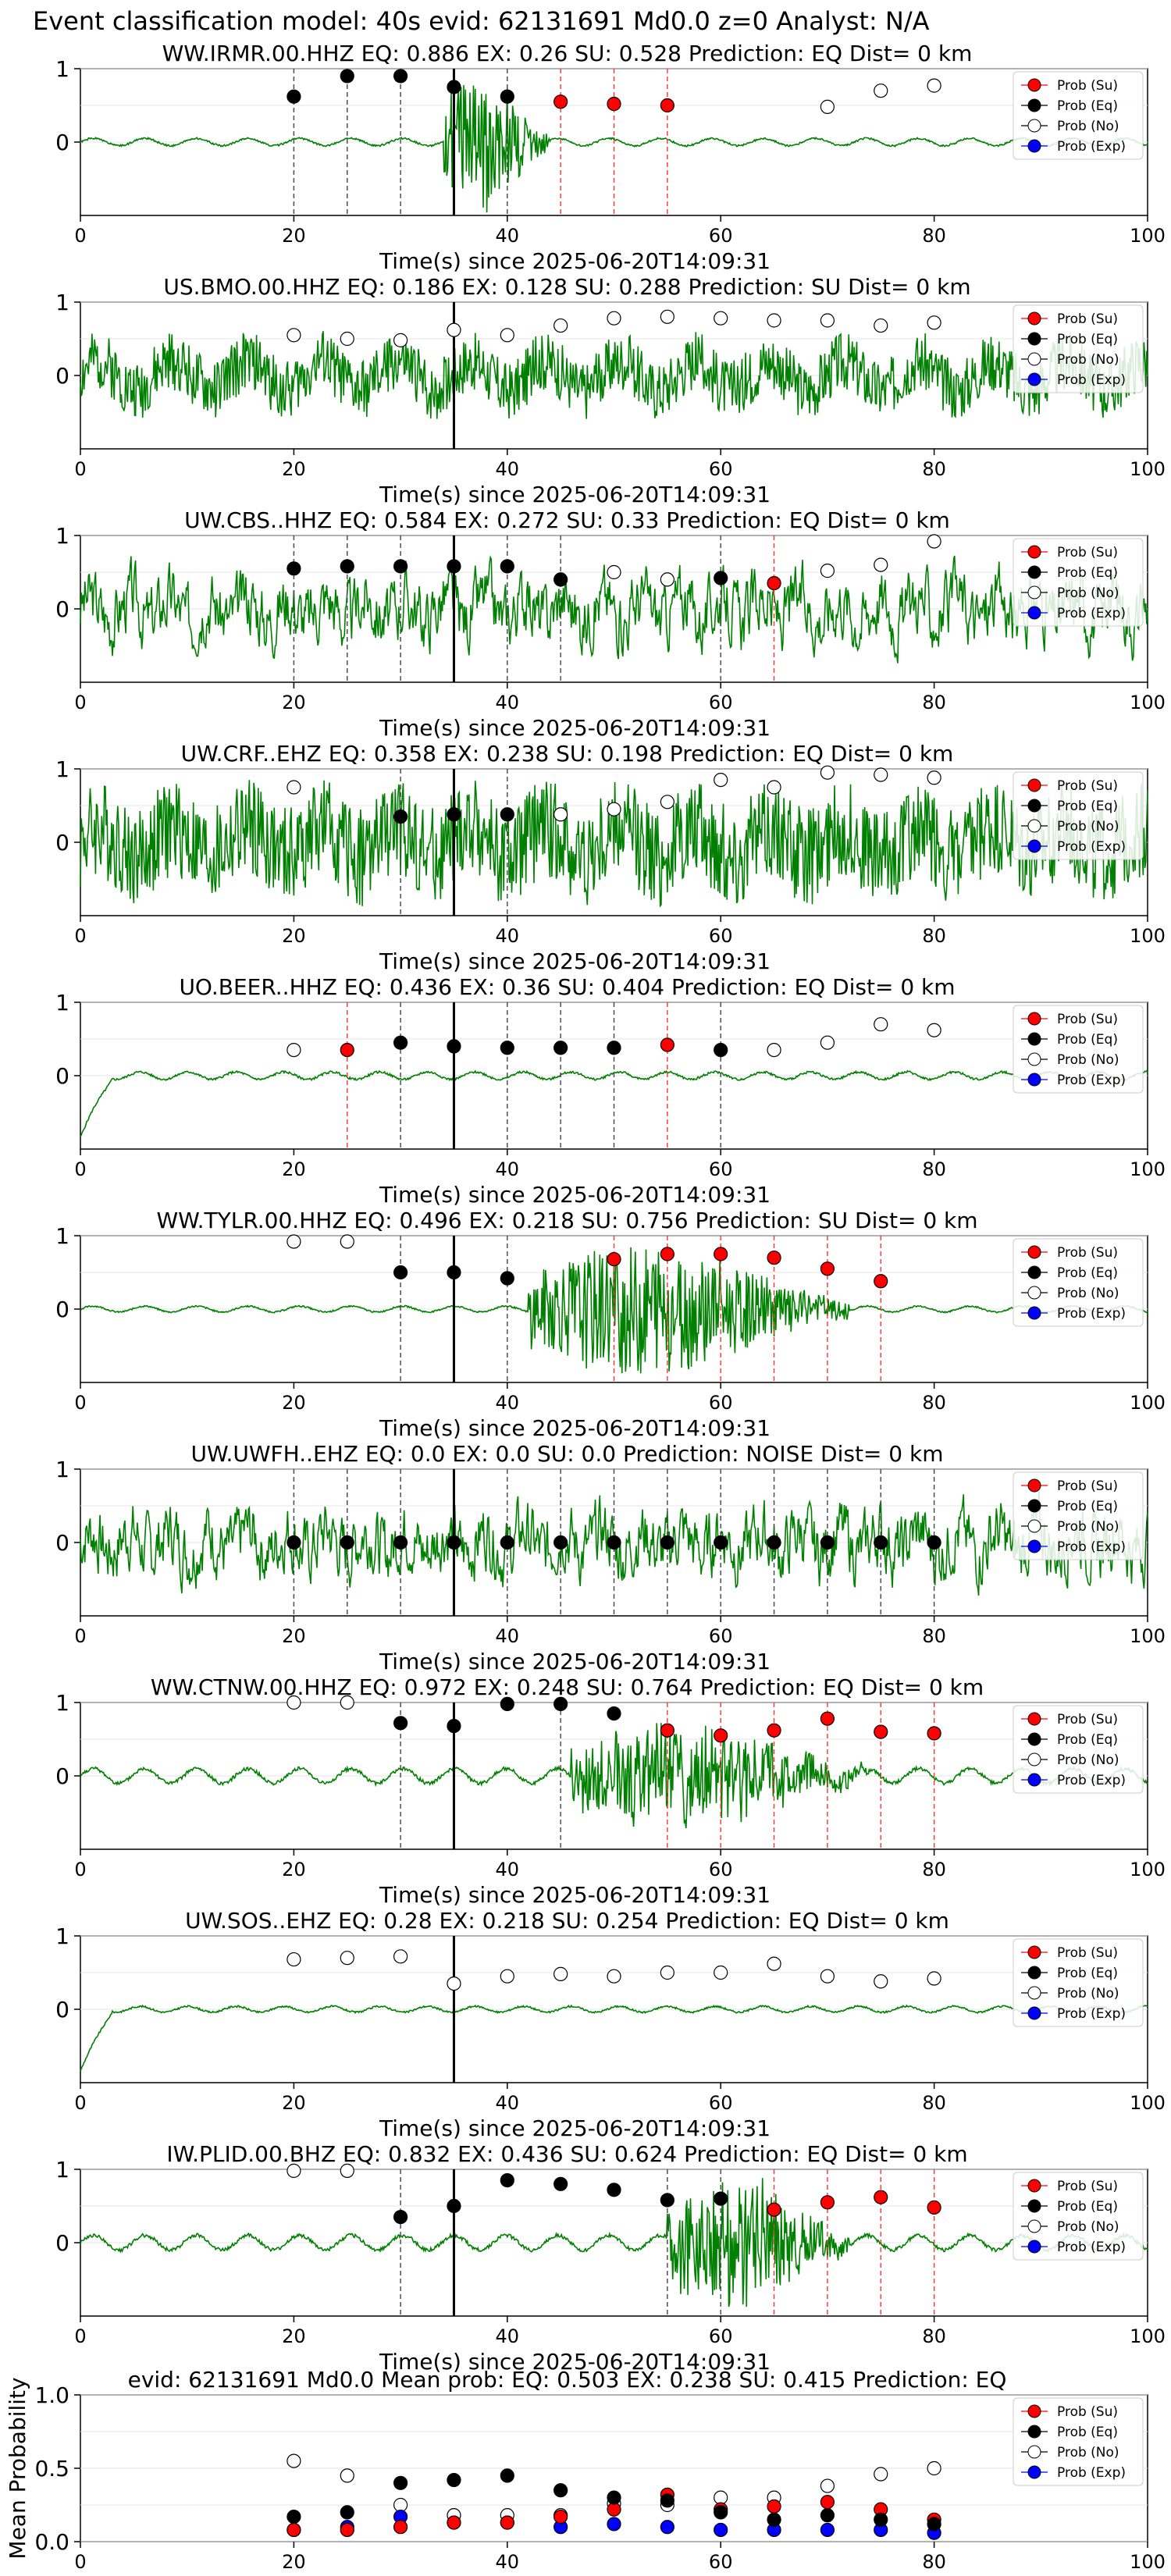 This screenshot has width=1171, height=2576. What do you see at coordinates (1087, 573) in the screenshot?
I see `legend-label-eq: Prob (Eq)` at bounding box center [1087, 573].